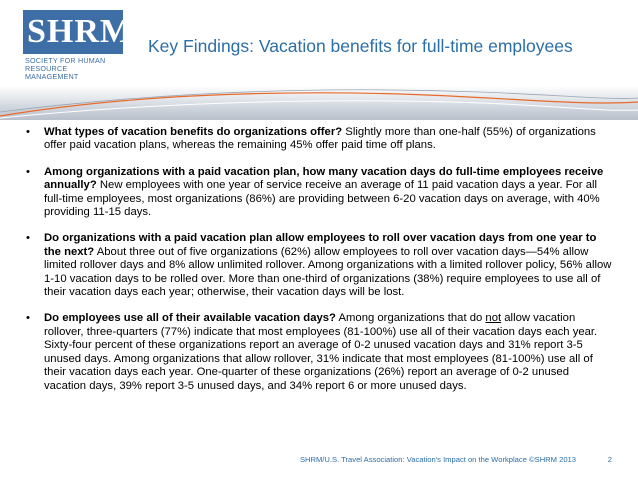  What do you see at coordinates (319, 103) in the screenshot?
I see `decorative-band` at bounding box center [319, 103].